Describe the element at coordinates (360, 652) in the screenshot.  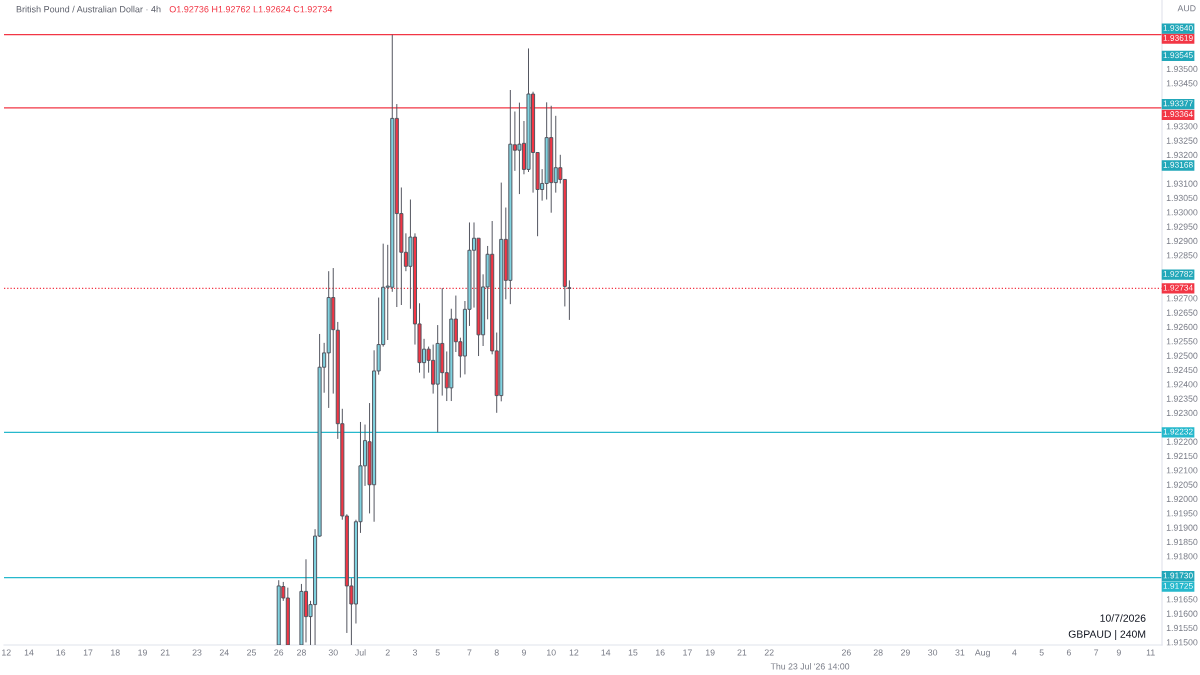
I see `x-tick-label: Jul` at that location.